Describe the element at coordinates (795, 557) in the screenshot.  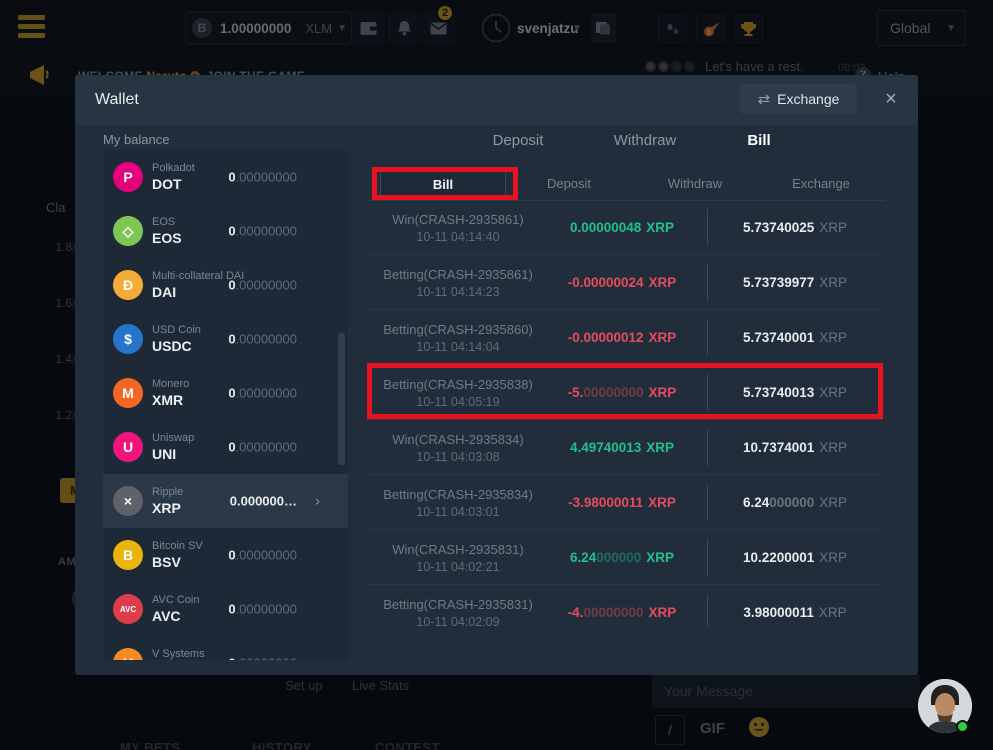
I see `tx-balance: 10.2200001 XRP` at that location.